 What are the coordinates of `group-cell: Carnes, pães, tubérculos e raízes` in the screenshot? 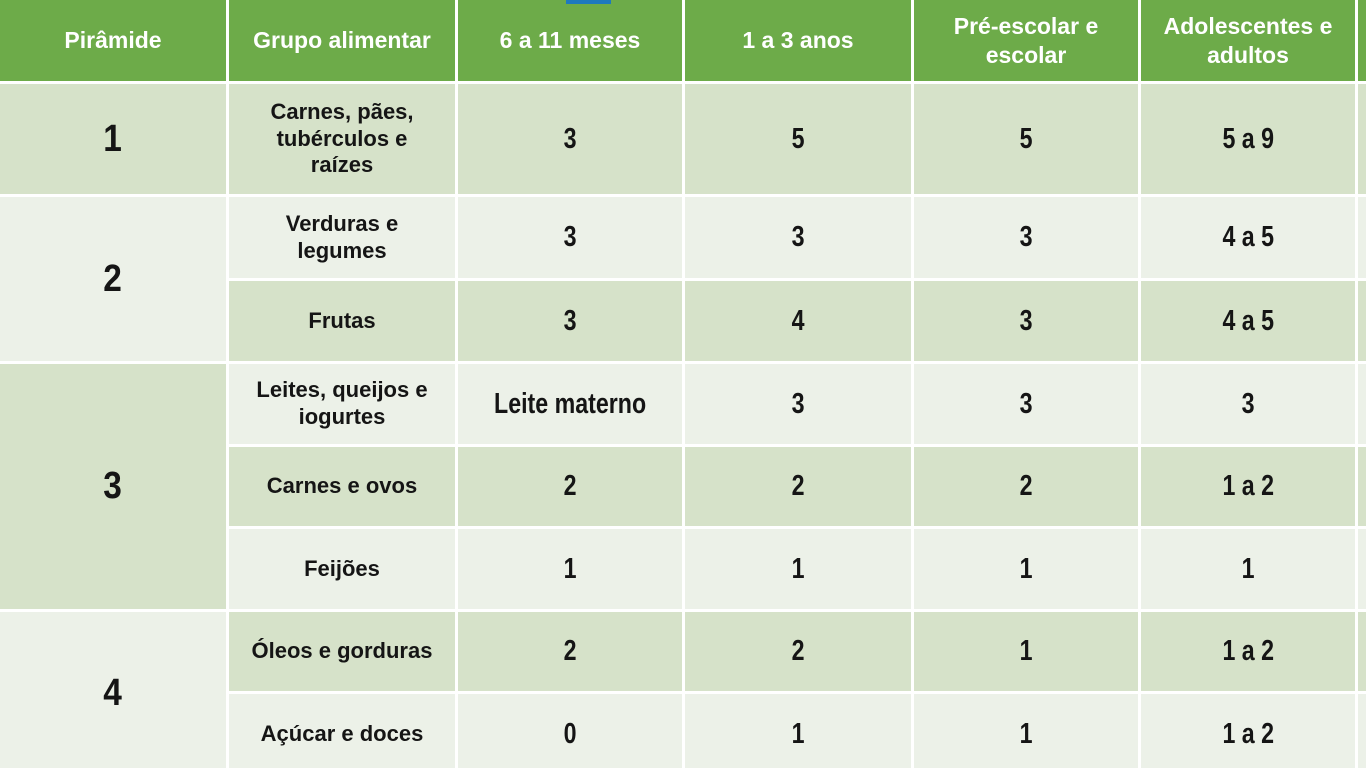 It's located at (342, 139).